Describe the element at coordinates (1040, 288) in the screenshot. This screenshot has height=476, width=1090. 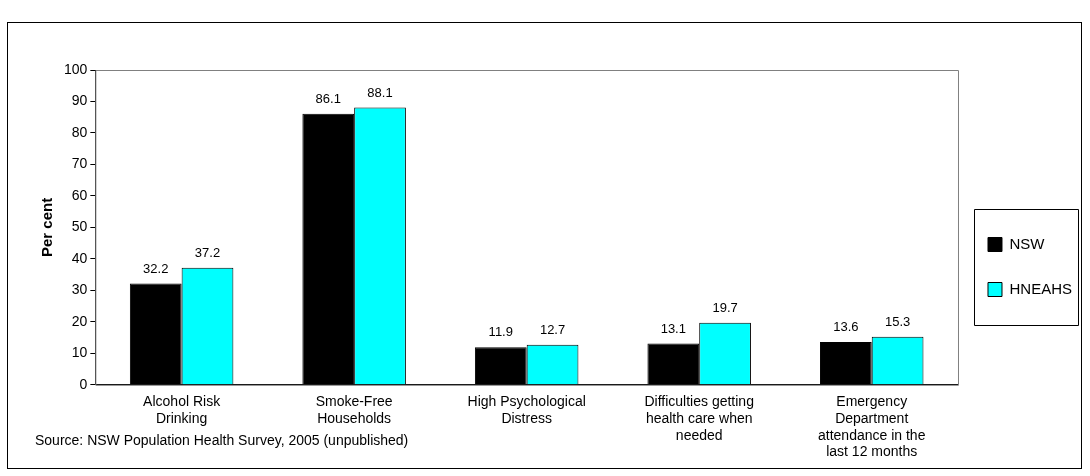
I see `legend-label: HNEAHS` at that location.